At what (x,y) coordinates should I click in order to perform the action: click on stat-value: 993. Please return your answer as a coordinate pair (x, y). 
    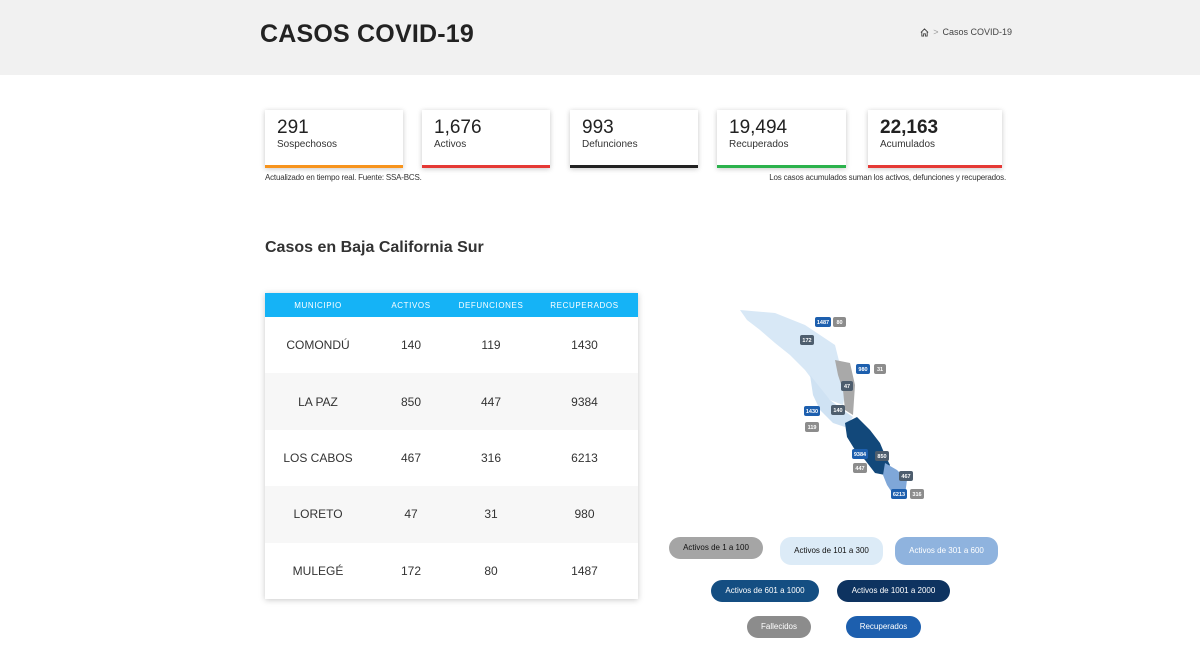
    Looking at the image, I should click on (598, 127).